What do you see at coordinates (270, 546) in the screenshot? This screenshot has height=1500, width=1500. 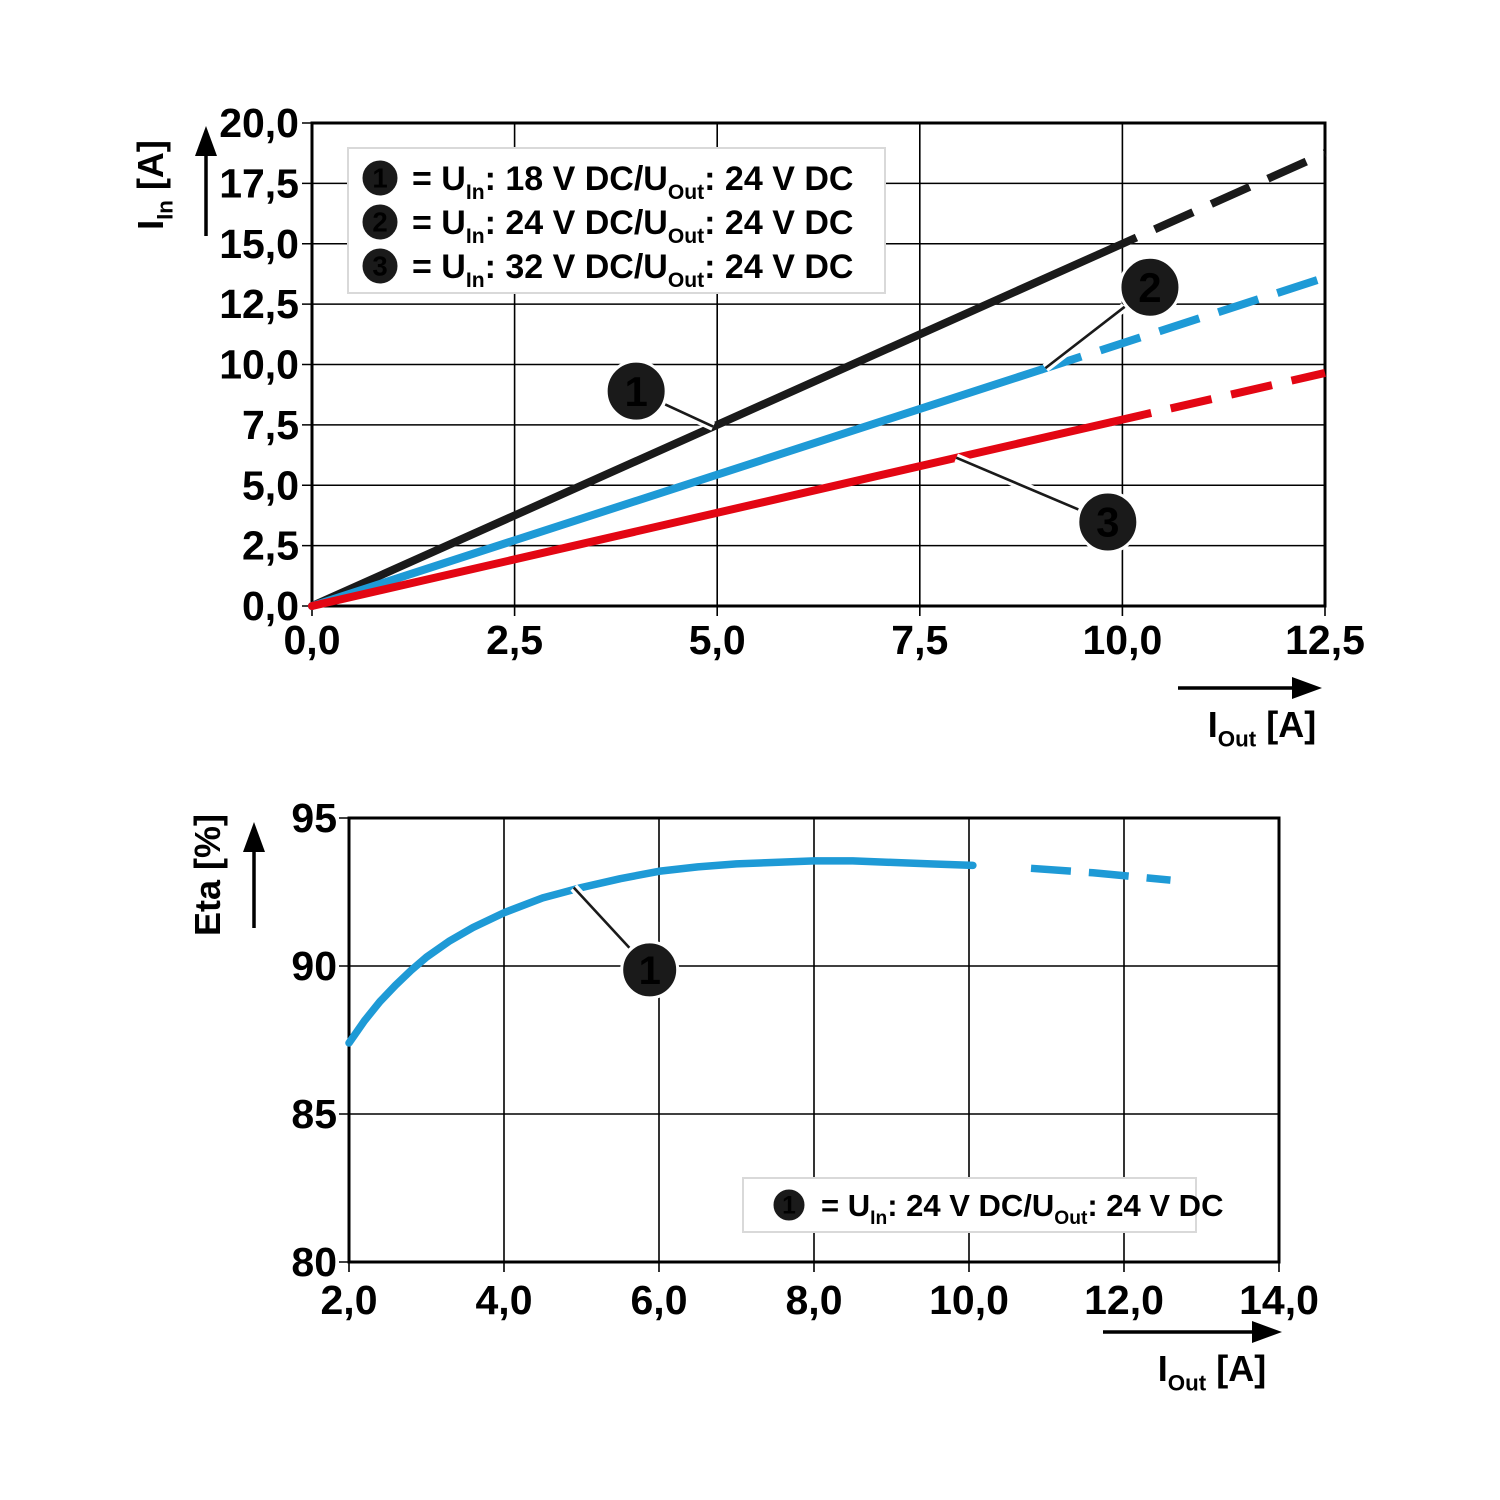 I see `y-tick-label: 2,5` at bounding box center [270, 546].